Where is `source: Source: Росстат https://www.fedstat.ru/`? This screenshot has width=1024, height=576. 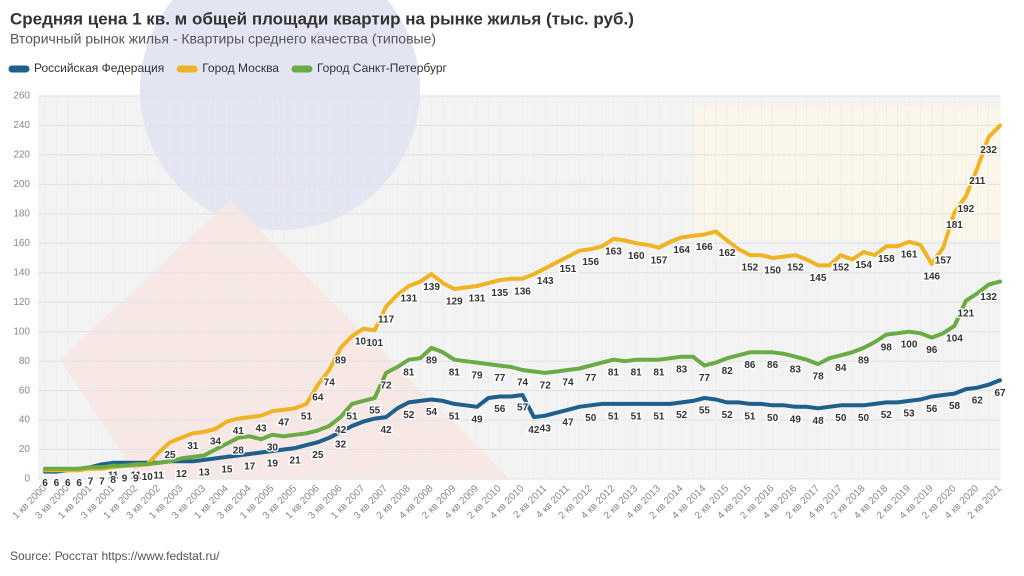 source: Source: Росстат https://www.fedstat.ru/ is located at coordinates (115, 556).